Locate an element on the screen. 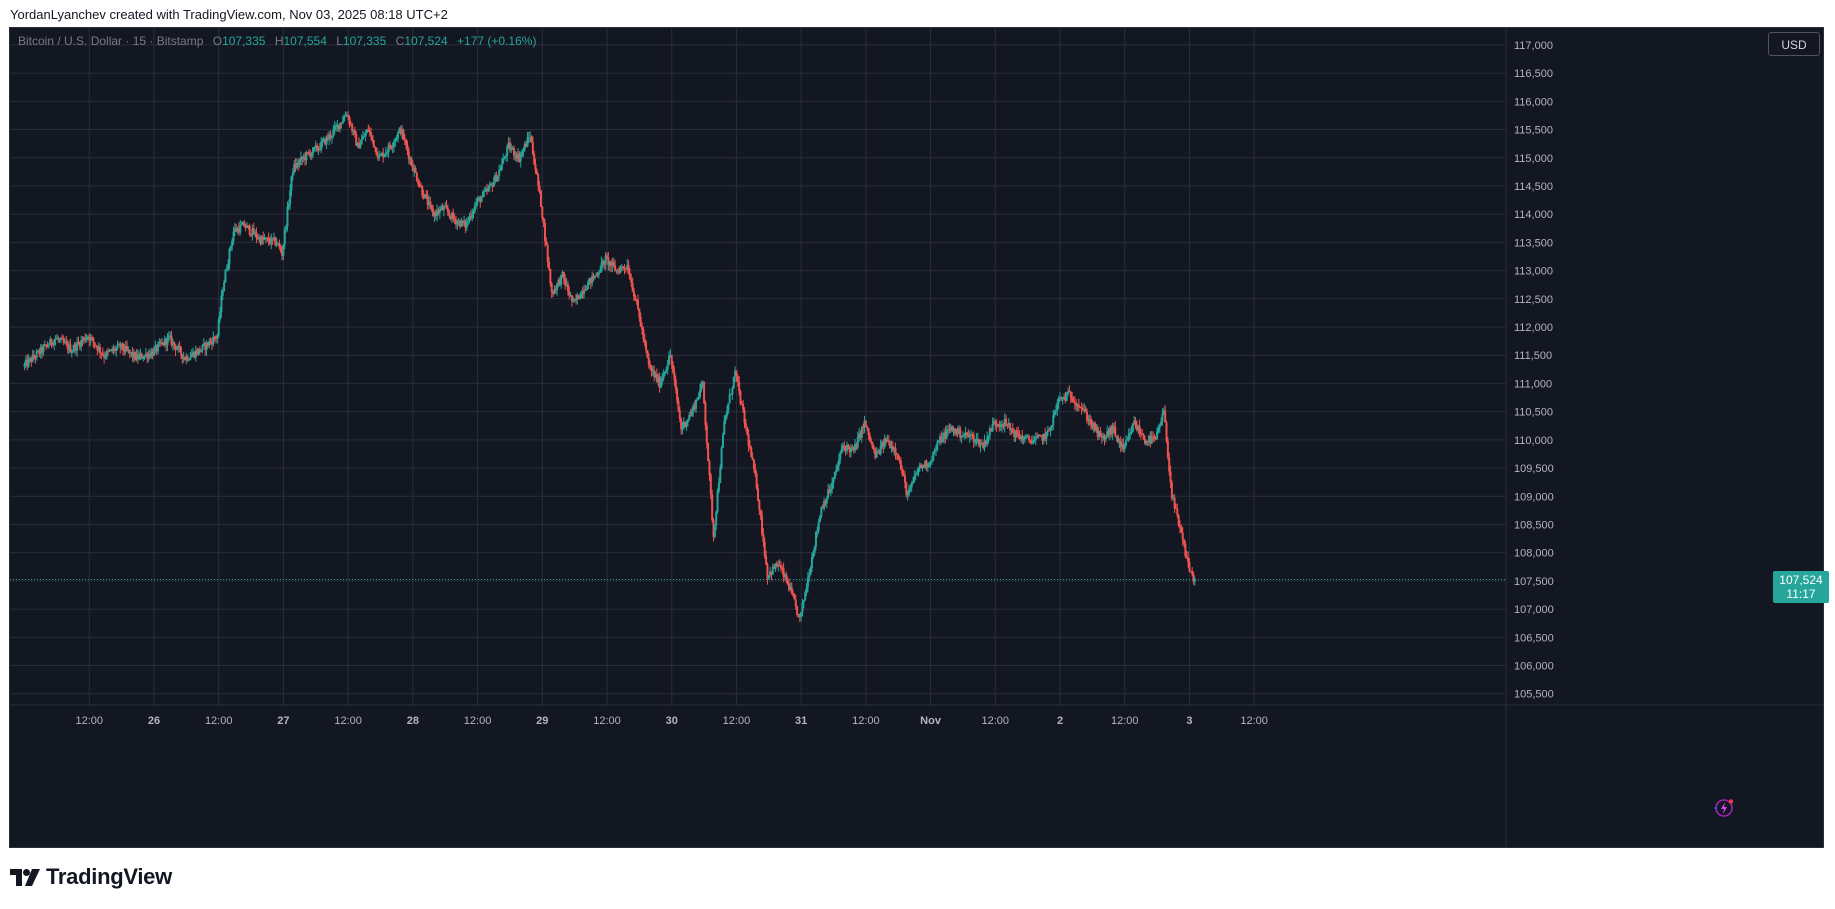  legend-low-label: L is located at coordinates (339, 41).